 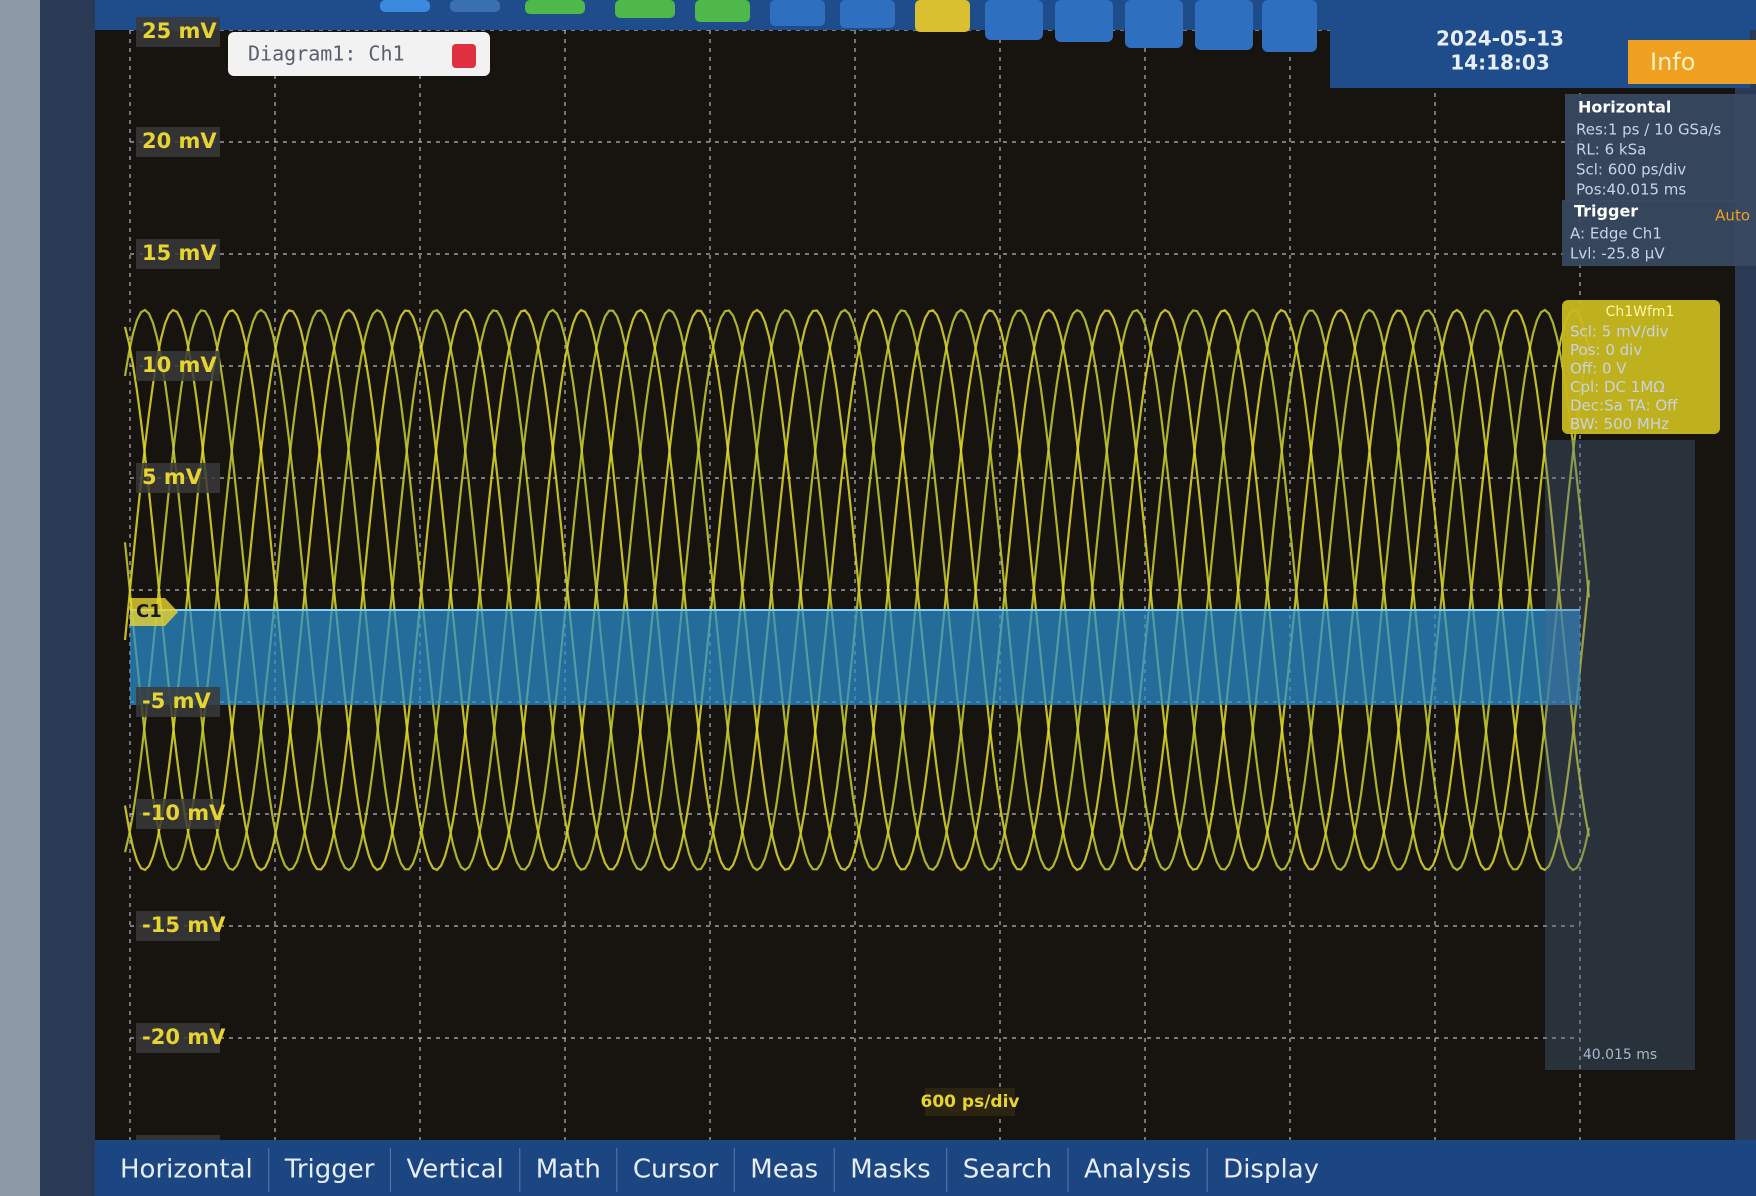 I want to click on trigger-panel: Trigger Auto A: Edge Ch1 Lvl: -25.8 µV, so click(x=1659, y=233).